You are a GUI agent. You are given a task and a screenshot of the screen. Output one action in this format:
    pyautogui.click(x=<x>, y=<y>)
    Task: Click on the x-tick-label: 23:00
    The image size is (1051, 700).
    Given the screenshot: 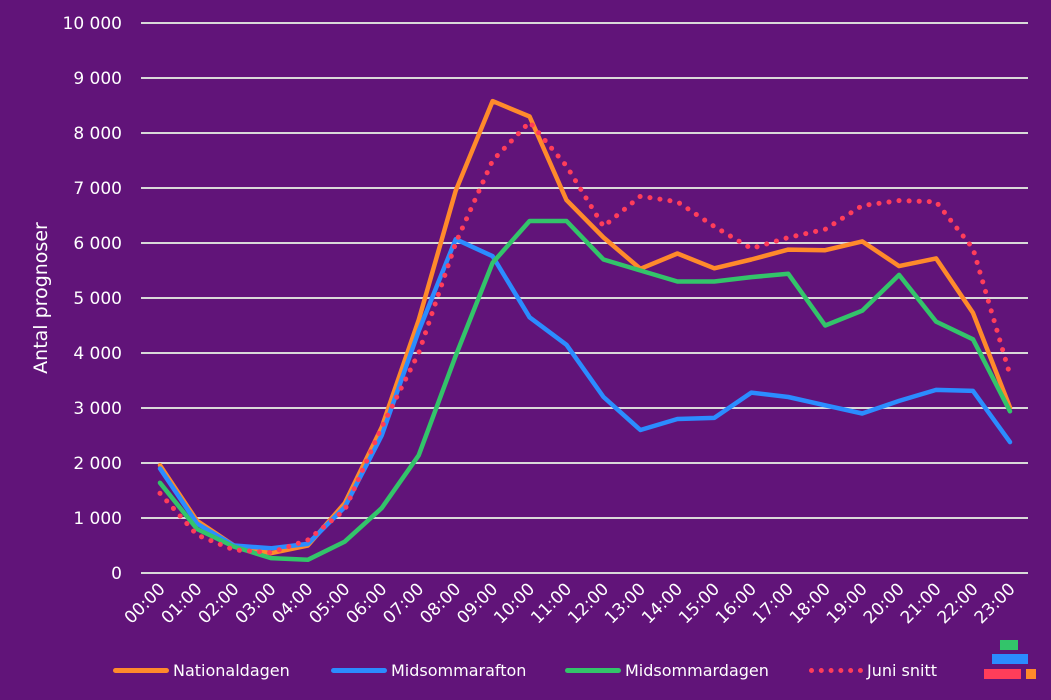 What is the action you would take?
    pyautogui.click(x=995, y=603)
    